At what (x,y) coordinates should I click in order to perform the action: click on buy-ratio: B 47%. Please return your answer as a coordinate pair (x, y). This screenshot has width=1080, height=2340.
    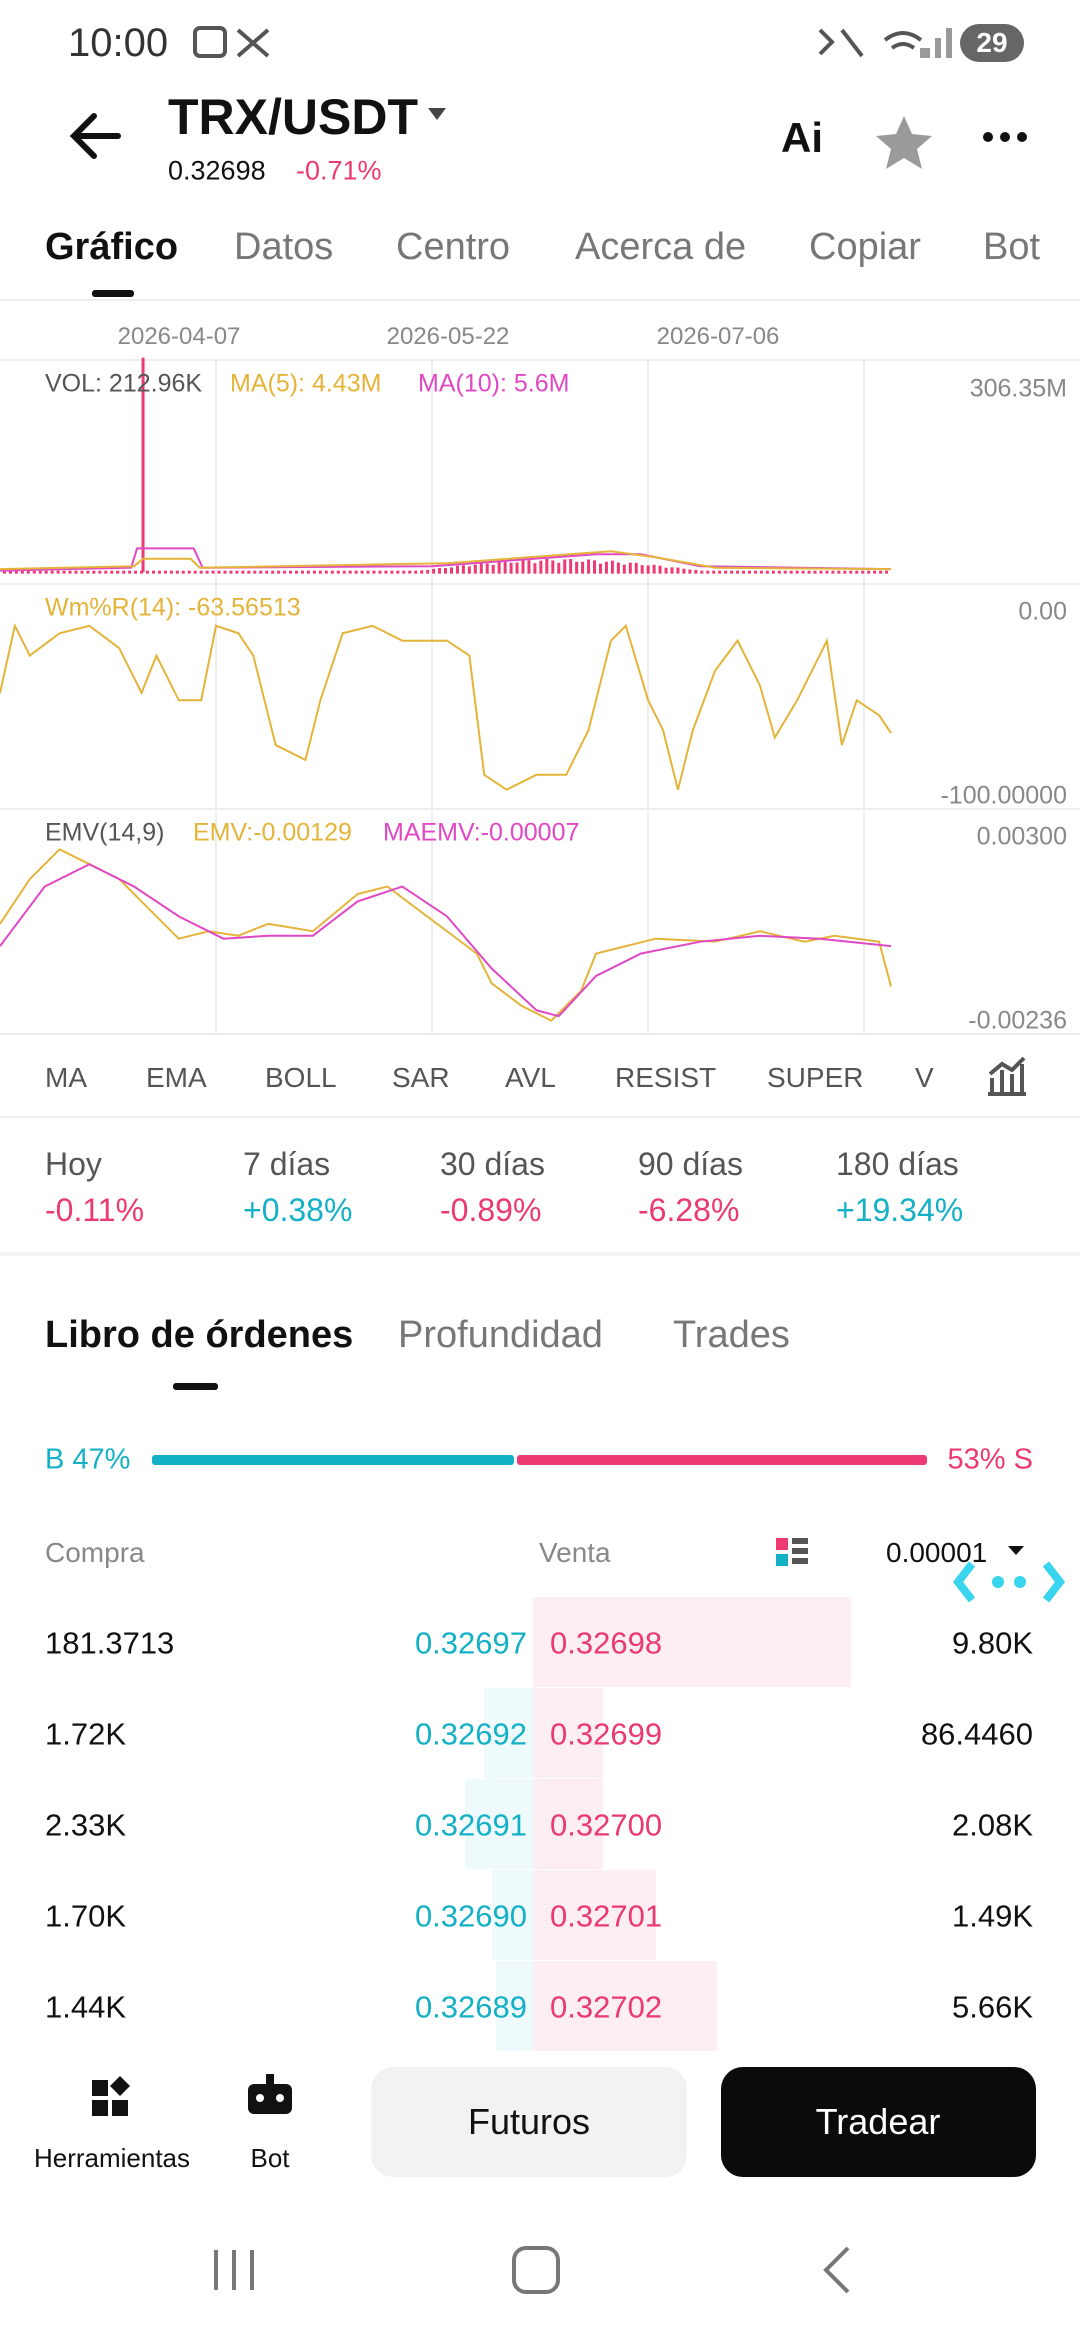
    Looking at the image, I should click on (88, 1459).